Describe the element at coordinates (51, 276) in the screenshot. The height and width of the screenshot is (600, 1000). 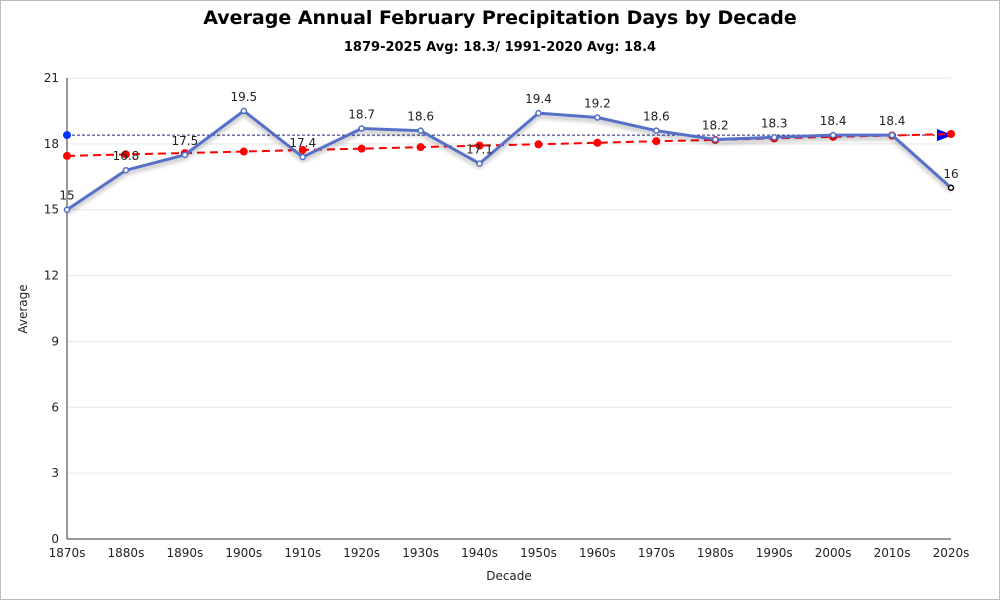
I see `y-tick-label: 12` at that location.